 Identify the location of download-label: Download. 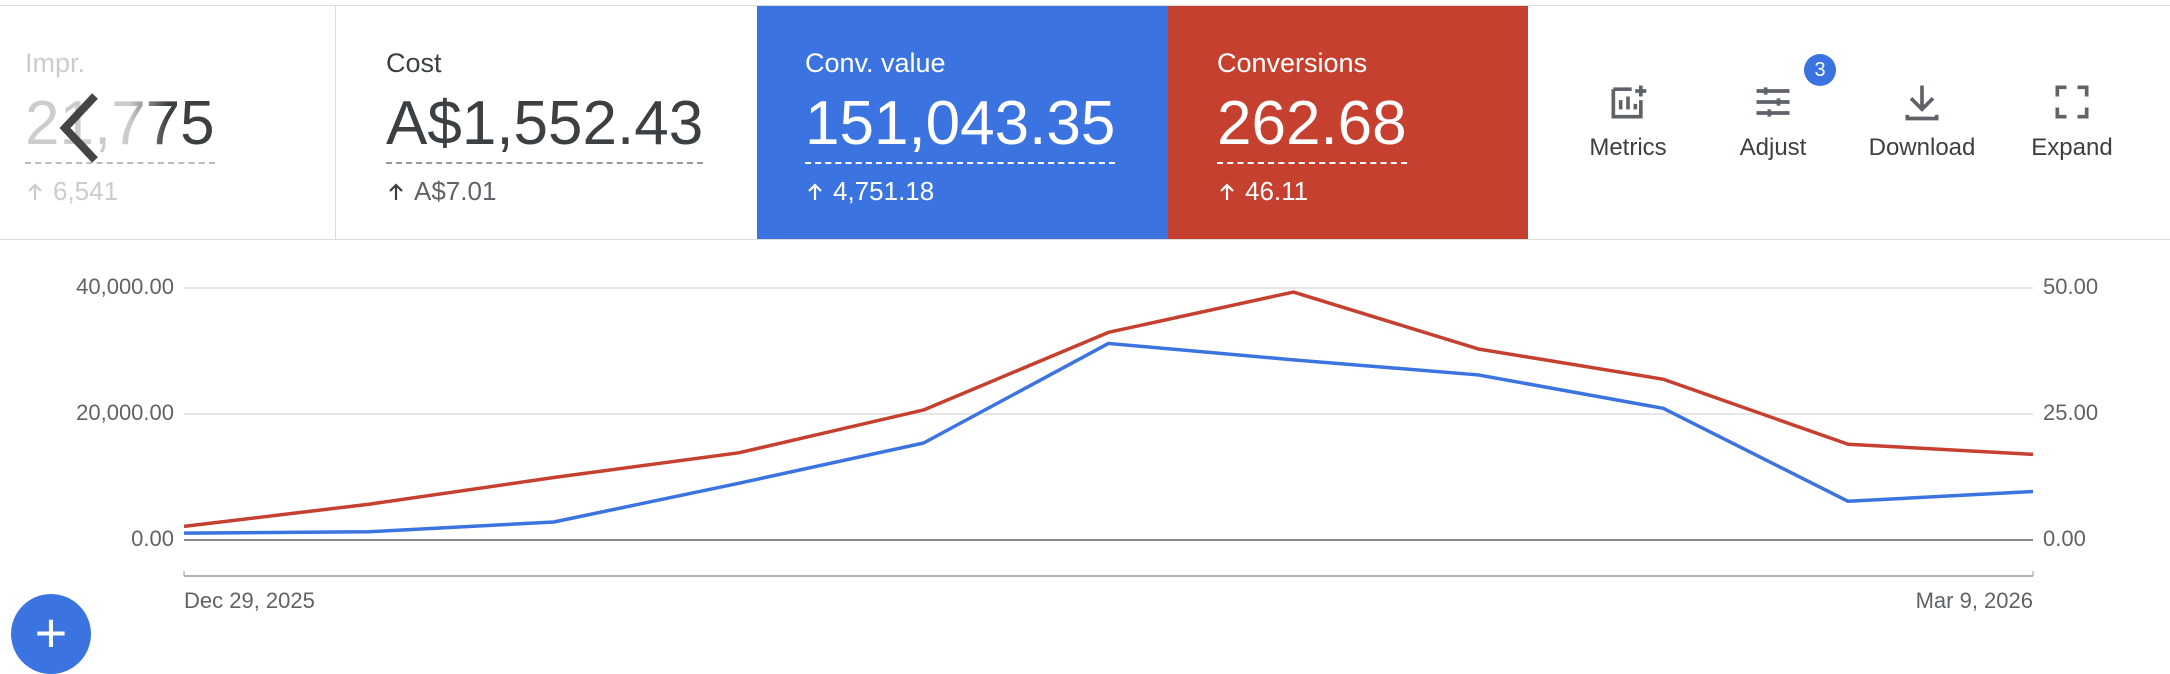
(1922, 147).